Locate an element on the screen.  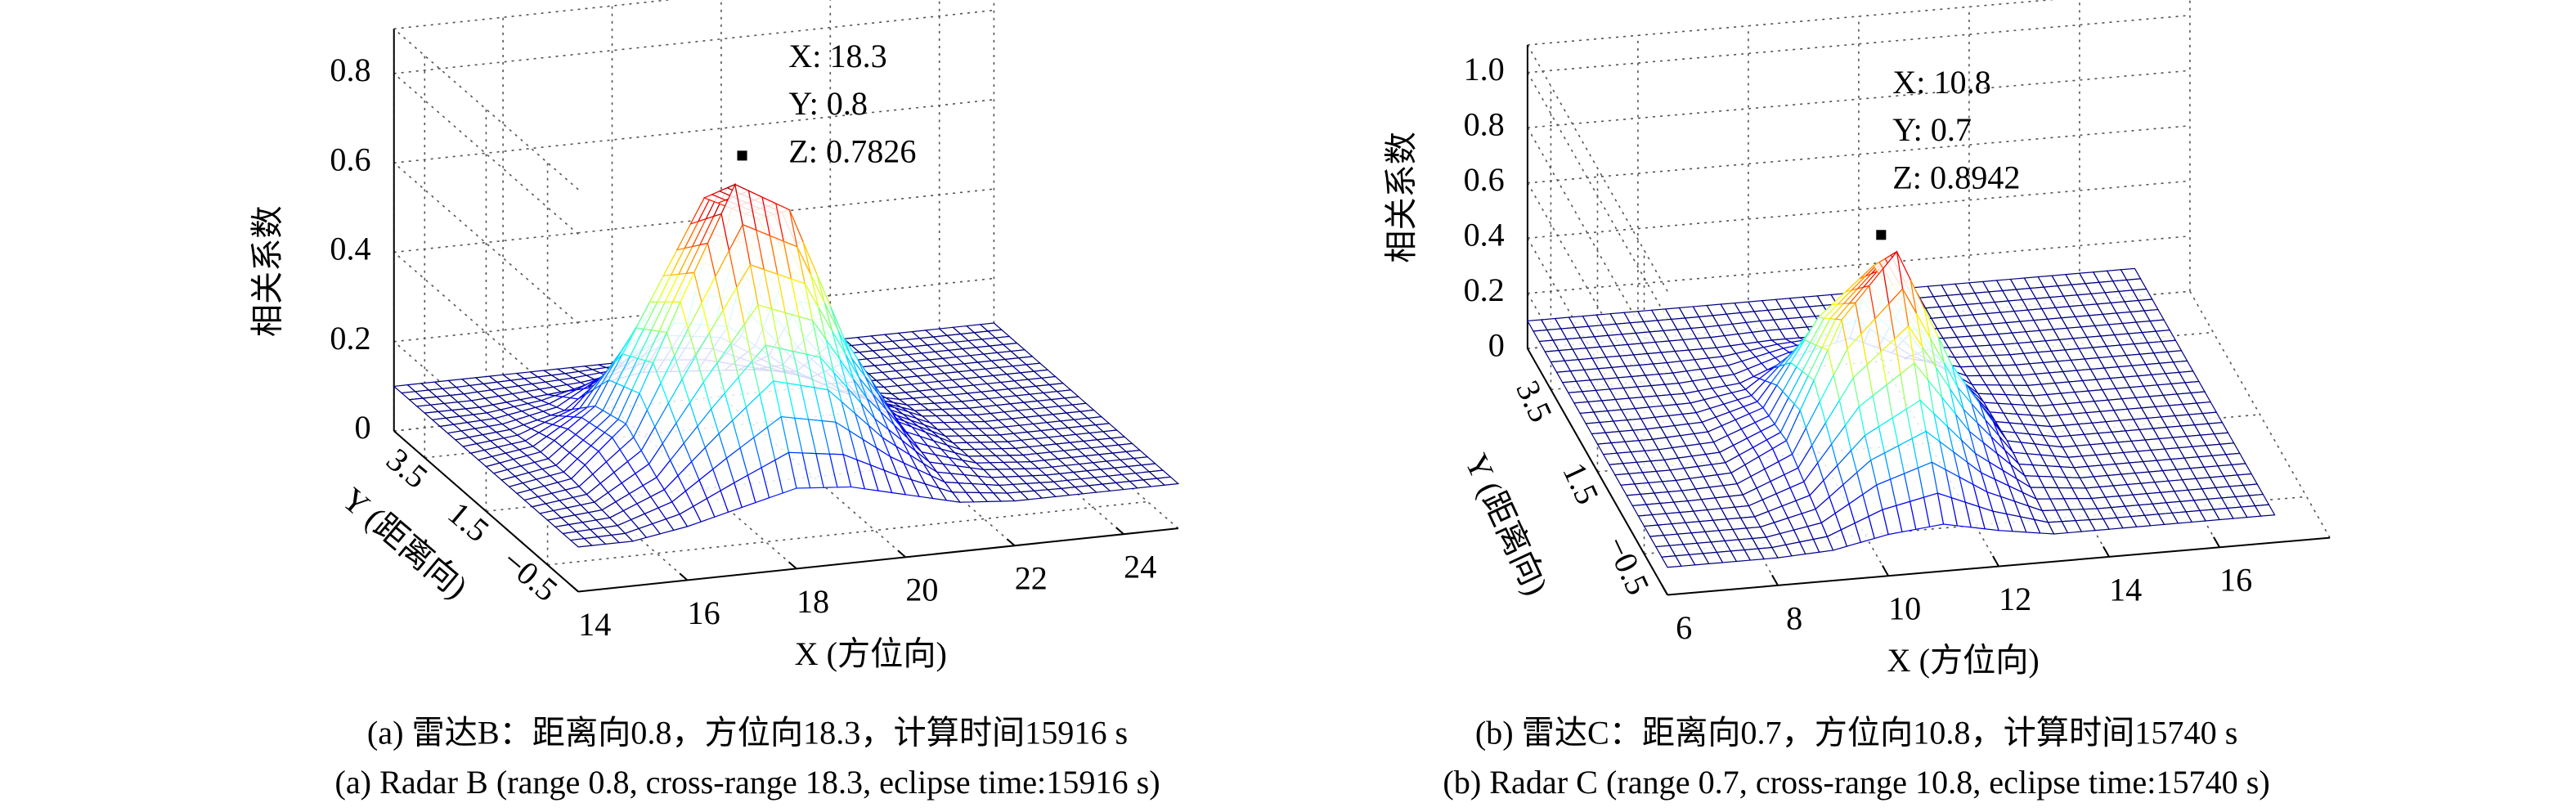
x-tick-label: 6 is located at coordinates (1684, 628).